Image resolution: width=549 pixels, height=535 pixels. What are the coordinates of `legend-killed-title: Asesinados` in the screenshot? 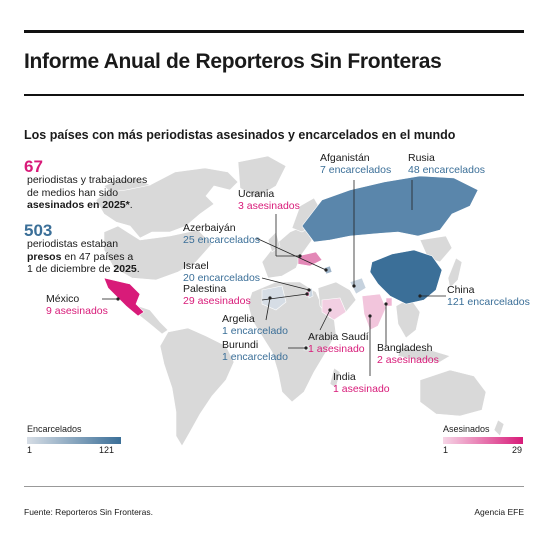 It's located at (466, 429).